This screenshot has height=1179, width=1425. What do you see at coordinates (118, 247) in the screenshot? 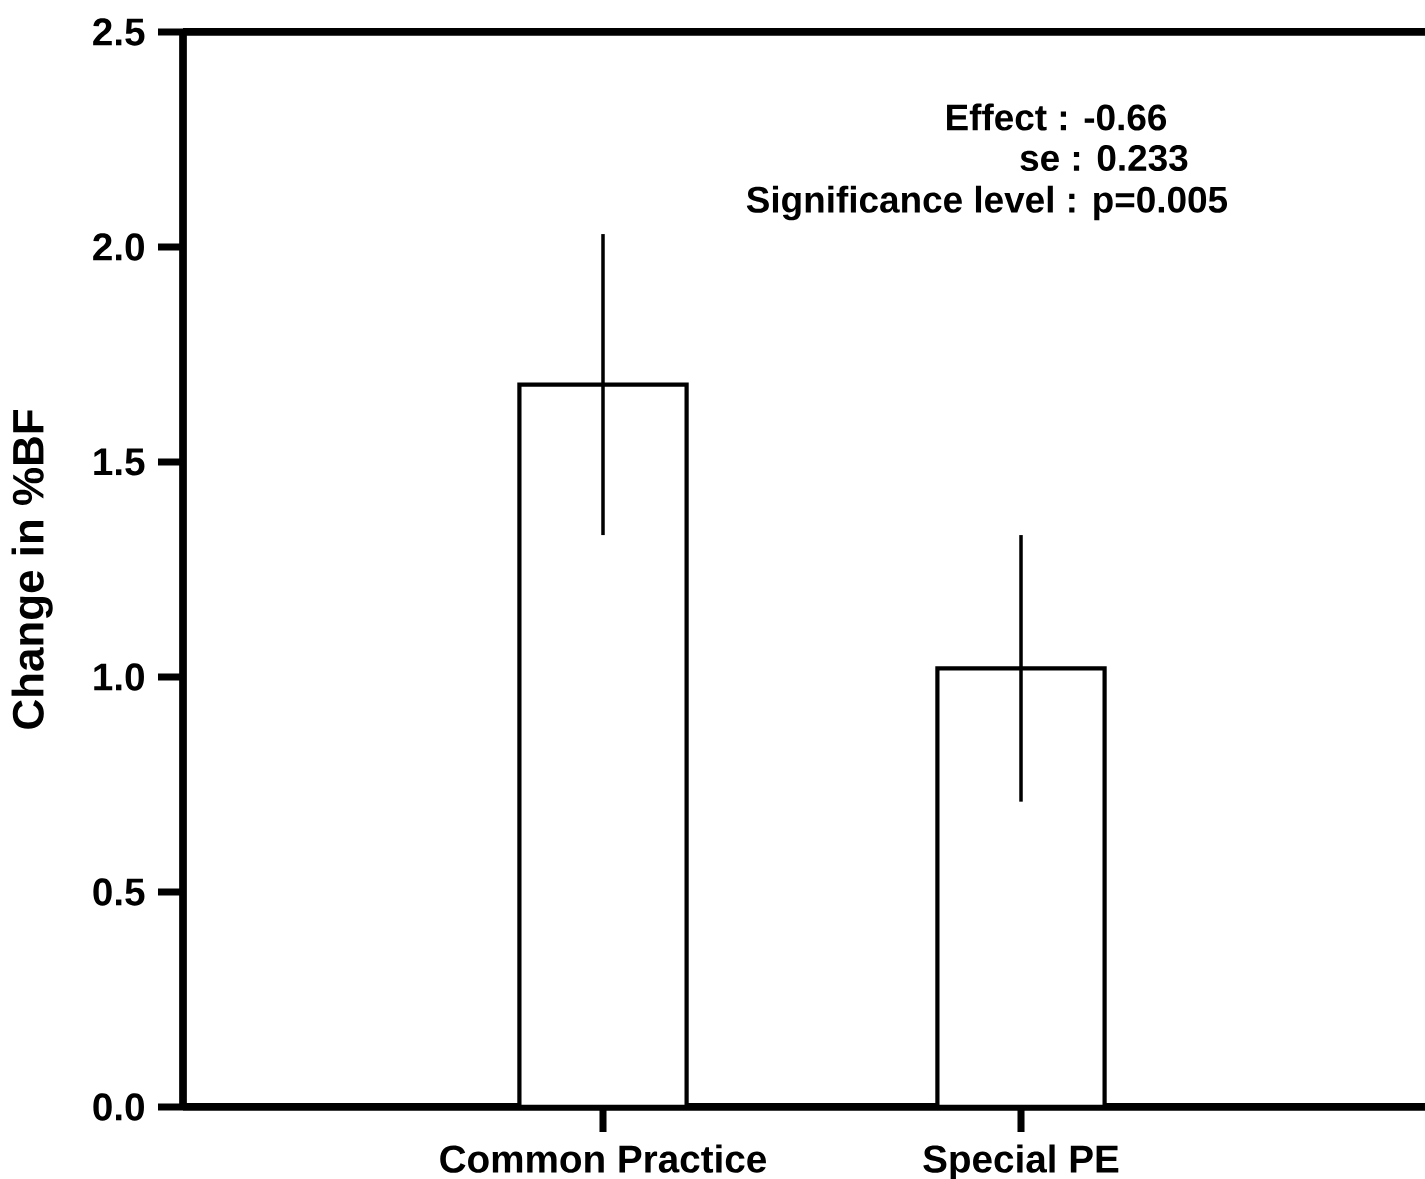
I see `y-tick-label: 2.0` at bounding box center [118, 247].